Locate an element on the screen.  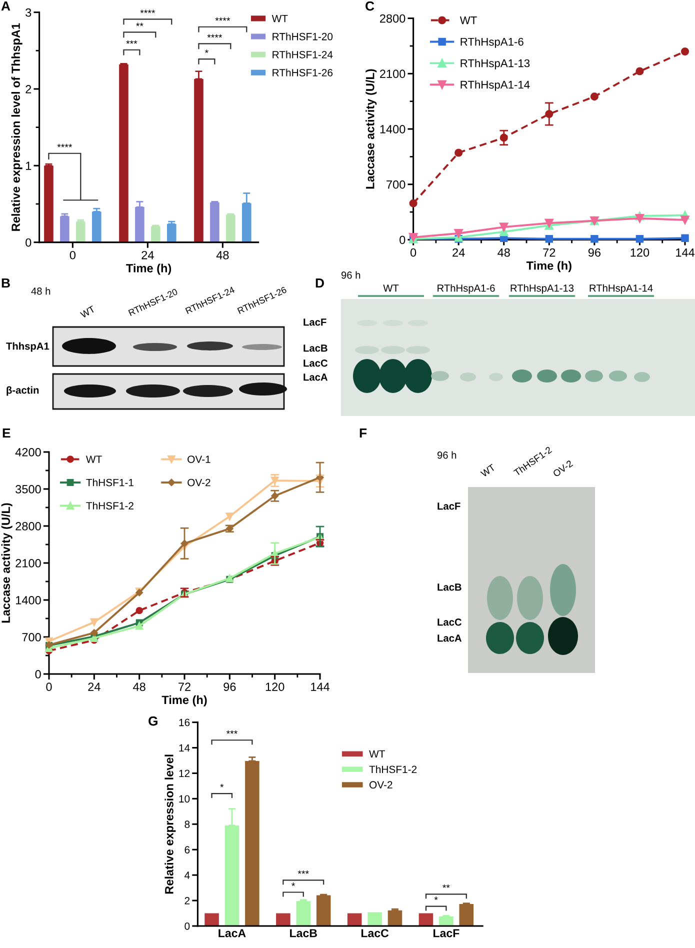
y-tick-label: 1 is located at coordinates (29, 166).